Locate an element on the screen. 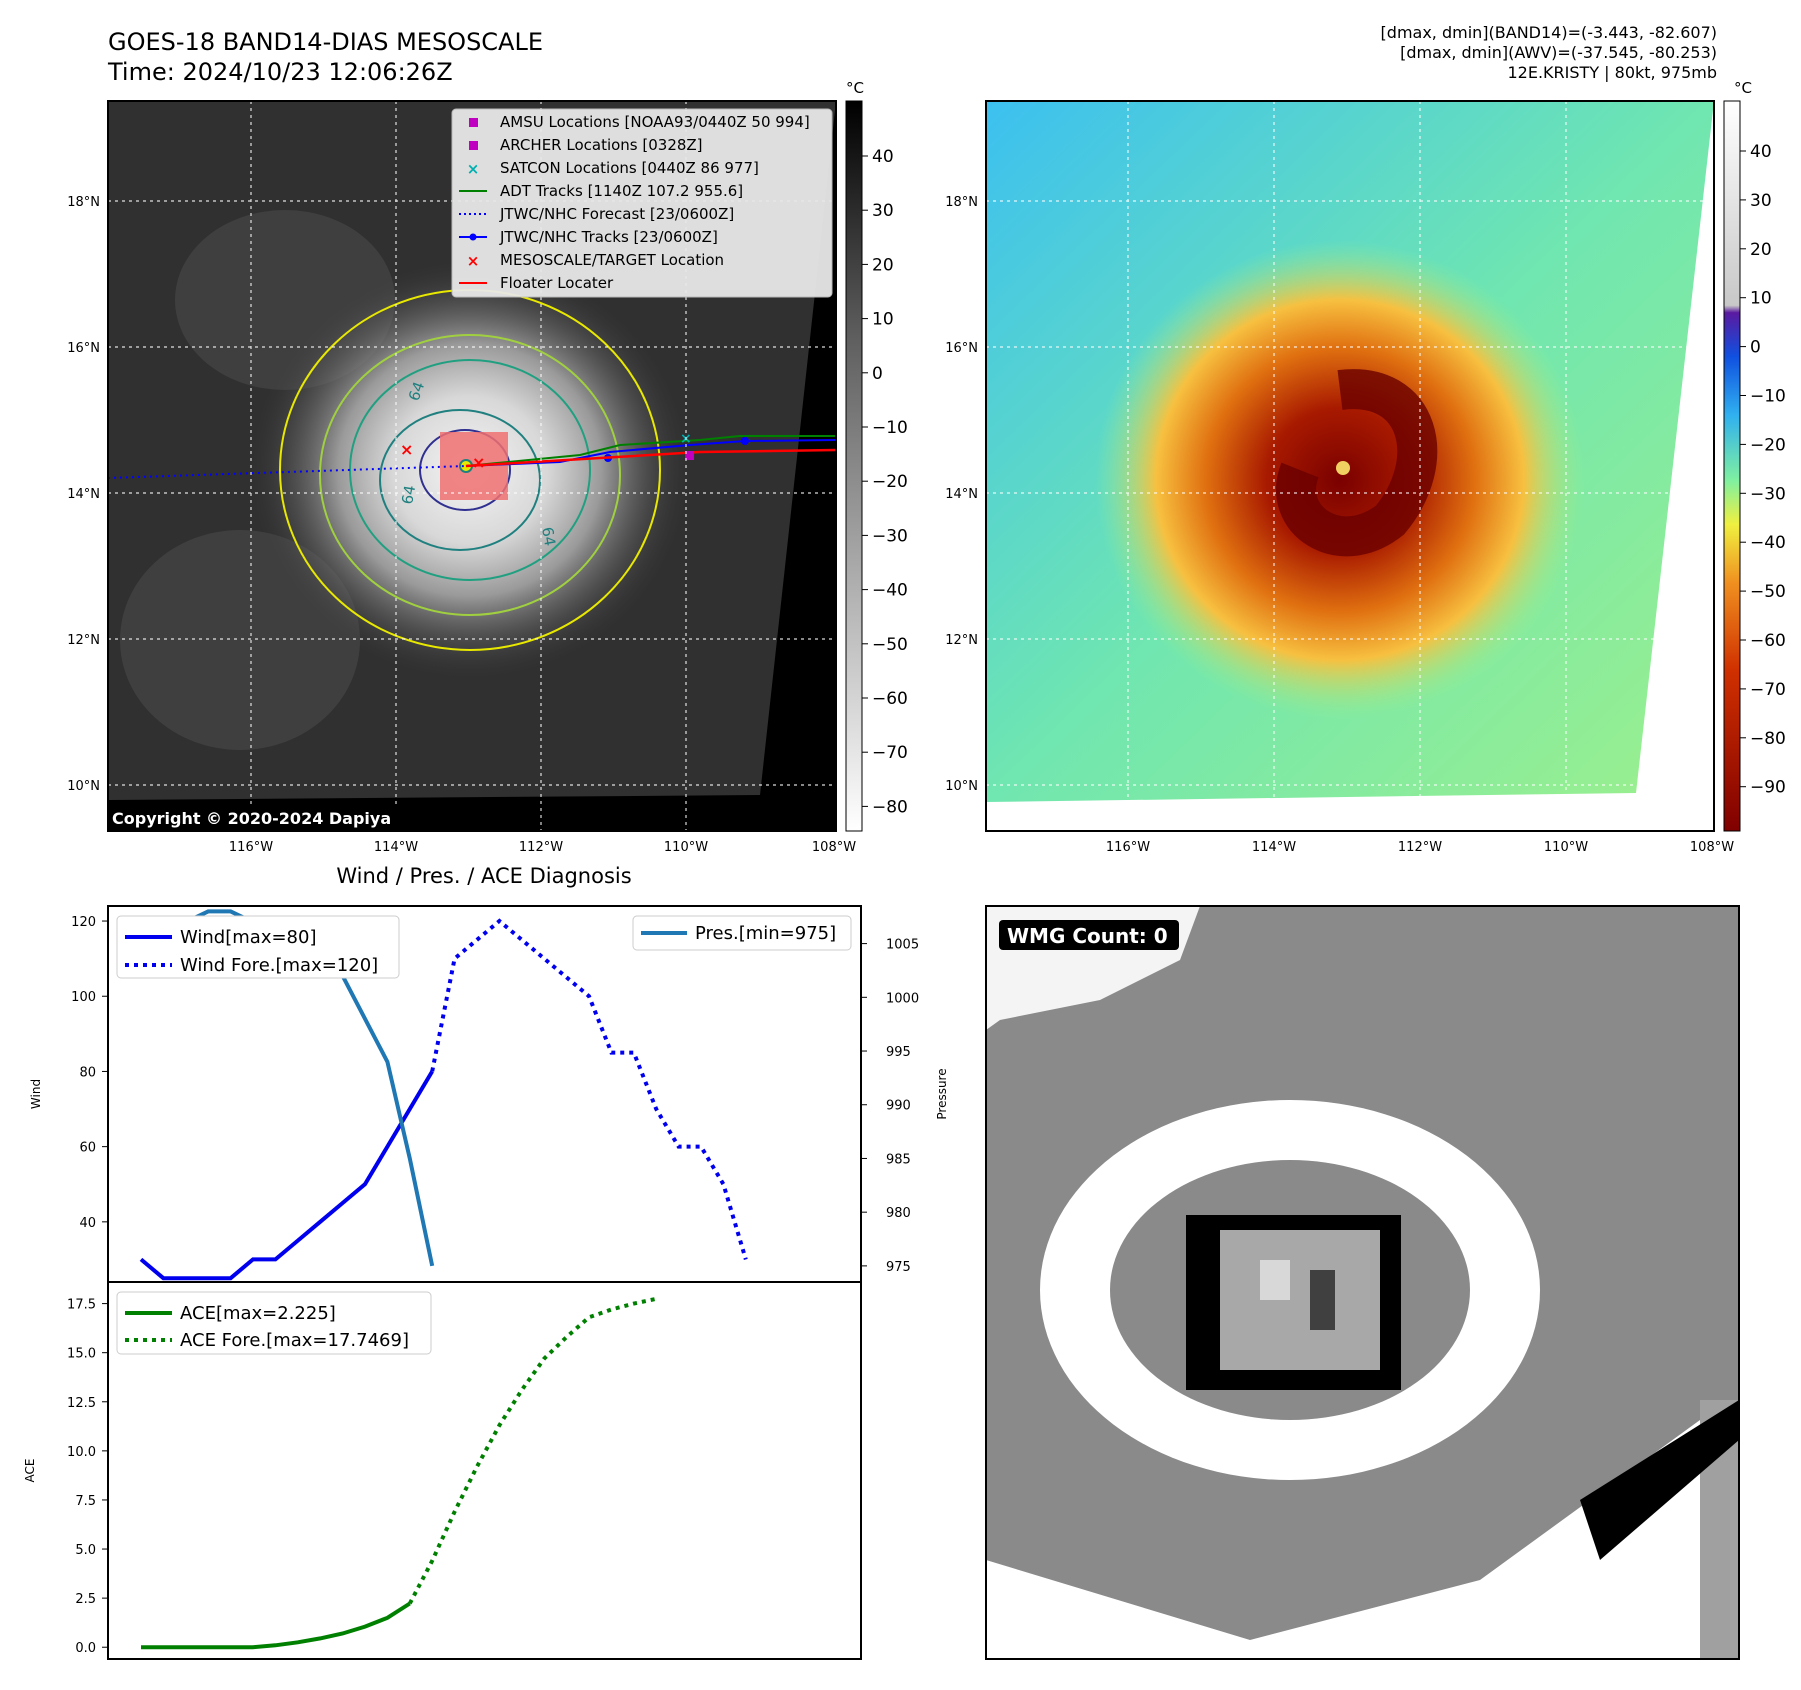 Image resolution: width=1801 pixels, height=1690 pixels. y-tick-label: 17.5 is located at coordinates (81, 1305).